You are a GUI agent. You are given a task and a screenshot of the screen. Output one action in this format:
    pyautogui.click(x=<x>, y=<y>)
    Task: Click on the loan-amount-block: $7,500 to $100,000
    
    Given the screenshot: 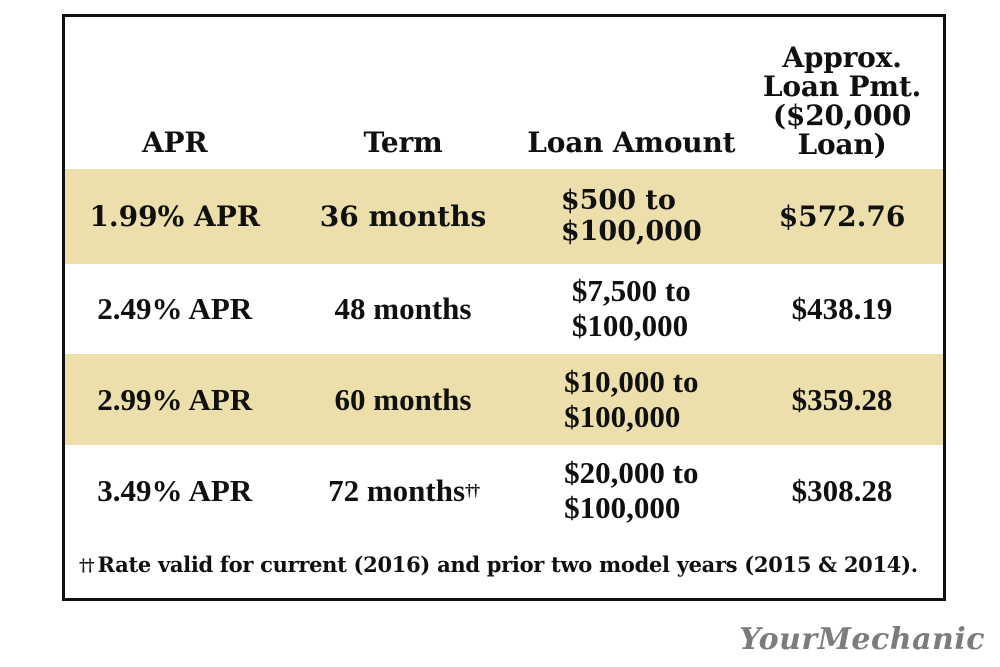 What is the action you would take?
    pyautogui.click(x=631, y=308)
    